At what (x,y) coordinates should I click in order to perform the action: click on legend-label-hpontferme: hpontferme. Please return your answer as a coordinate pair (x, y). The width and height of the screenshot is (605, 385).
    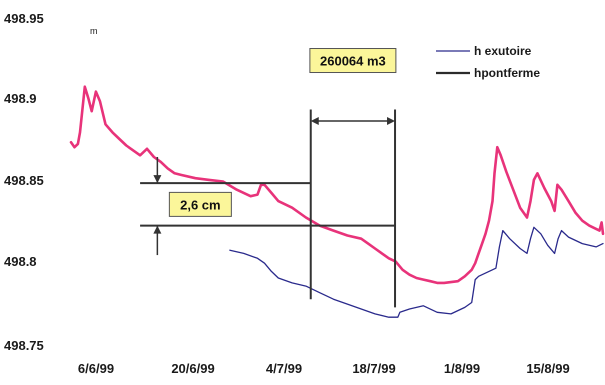
    Looking at the image, I should click on (507, 73).